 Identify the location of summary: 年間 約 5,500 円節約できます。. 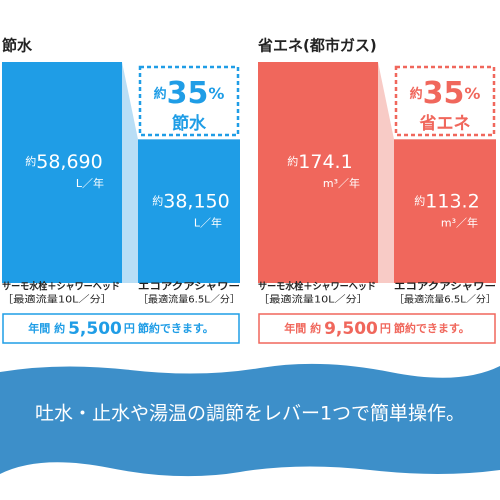
(121, 329).